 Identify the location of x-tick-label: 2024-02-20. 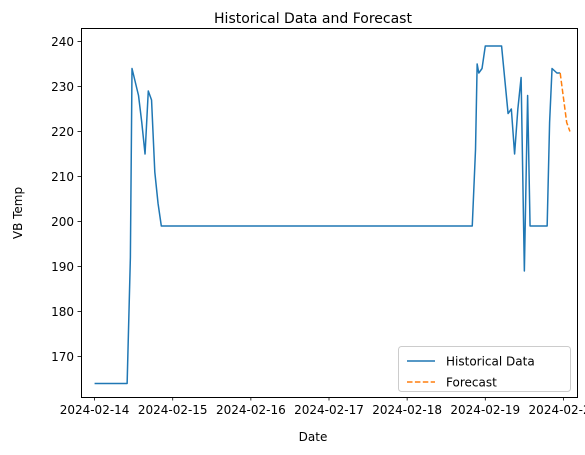
(557, 410).